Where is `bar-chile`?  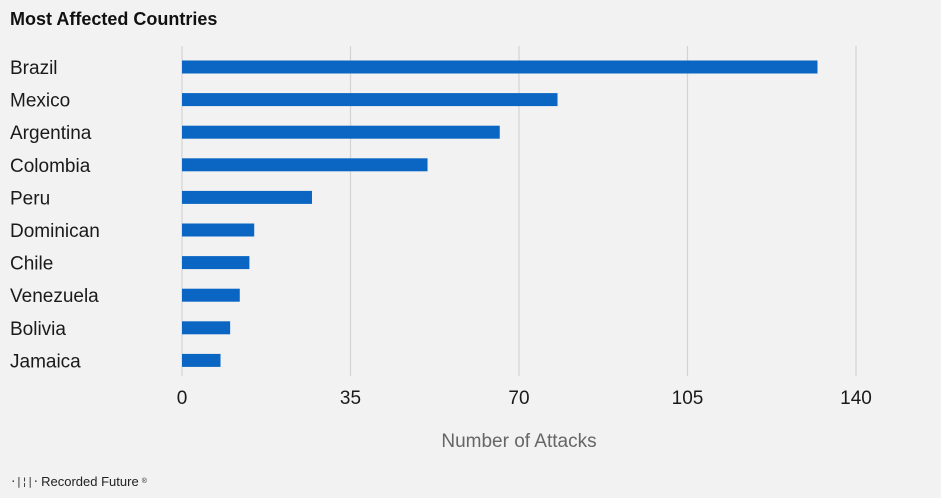 bar-chile is located at coordinates (216, 263).